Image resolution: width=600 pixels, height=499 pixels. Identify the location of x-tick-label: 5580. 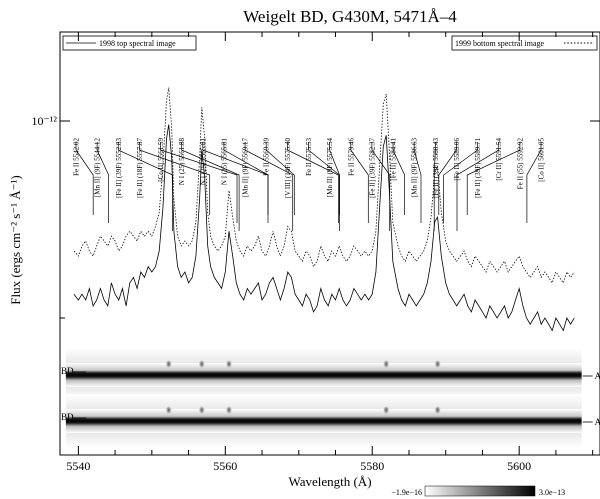
(372, 466).